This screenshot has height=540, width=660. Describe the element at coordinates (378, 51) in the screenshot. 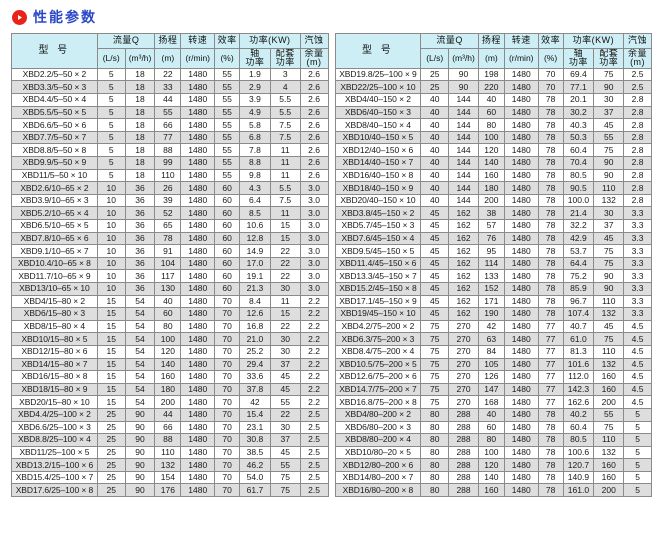

I see `col-header-model: 型 号` at that location.